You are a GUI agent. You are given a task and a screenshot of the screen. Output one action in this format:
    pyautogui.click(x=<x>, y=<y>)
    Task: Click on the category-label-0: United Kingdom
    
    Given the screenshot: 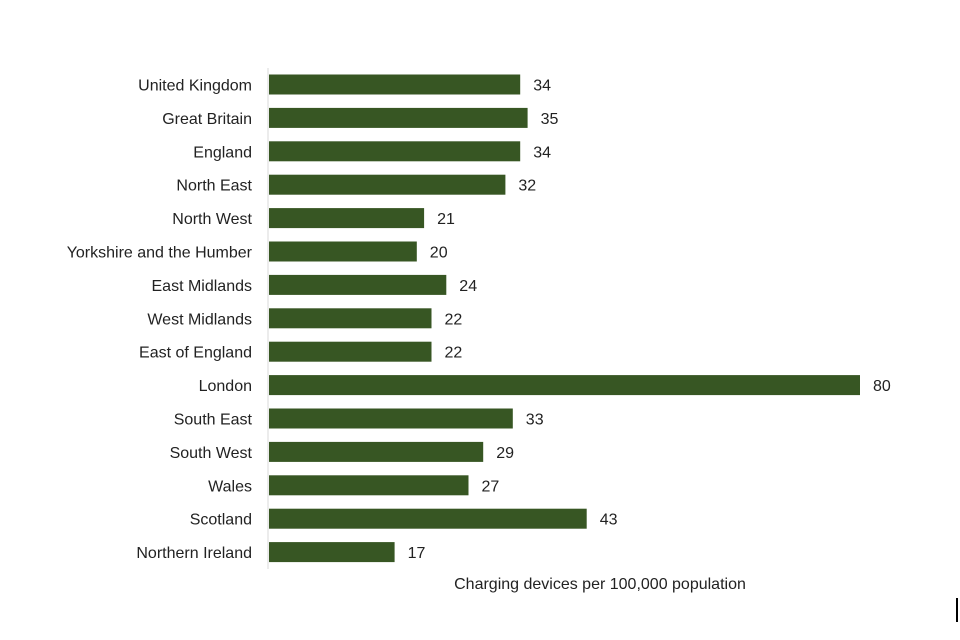 What is the action you would take?
    pyautogui.click(x=195, y=86)
    